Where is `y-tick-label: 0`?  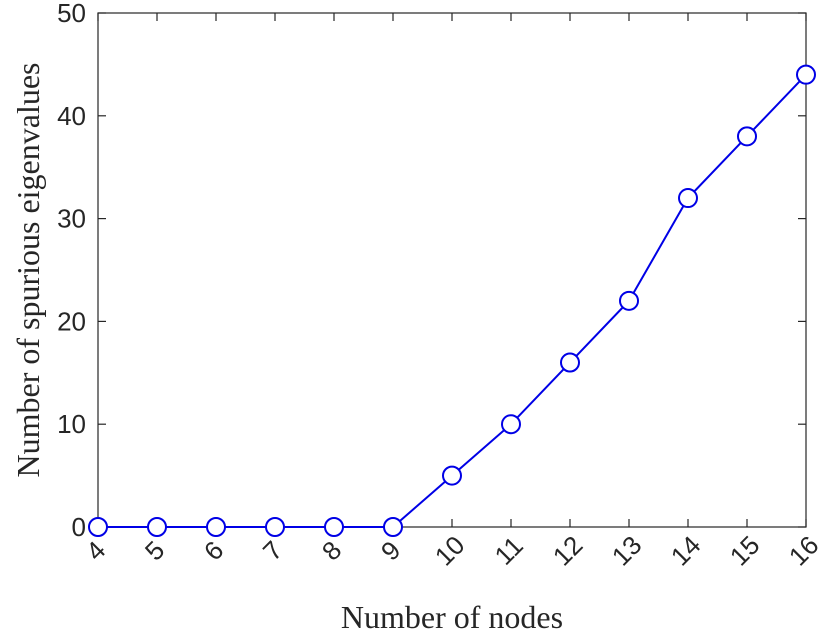
y-tick-label: 0 is located at coordinates (79, 527).